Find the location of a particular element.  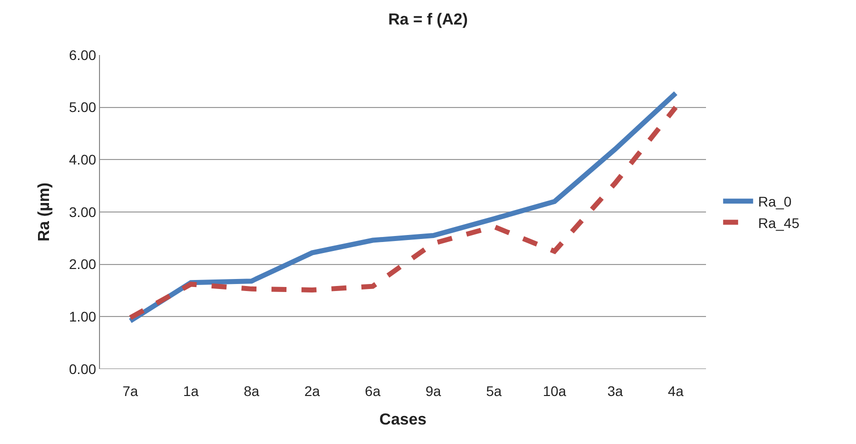

x-axis-title: Cases is located at coordinates (403, 420).